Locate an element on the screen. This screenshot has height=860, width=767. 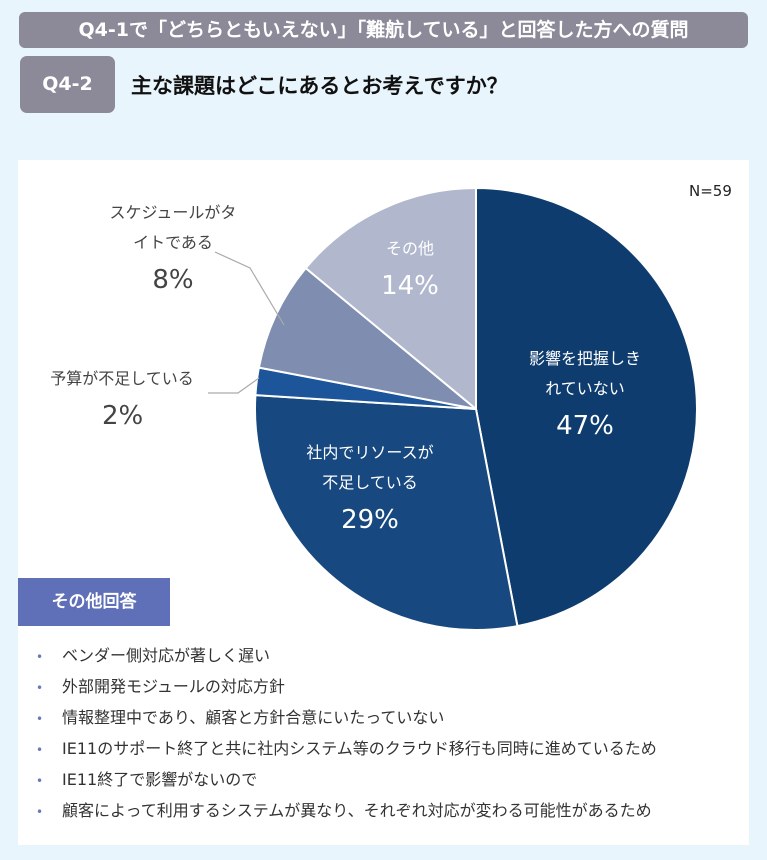
question-title: 主な課題はどこにあるとお考えですか？ is located at coordinates (319, 86).